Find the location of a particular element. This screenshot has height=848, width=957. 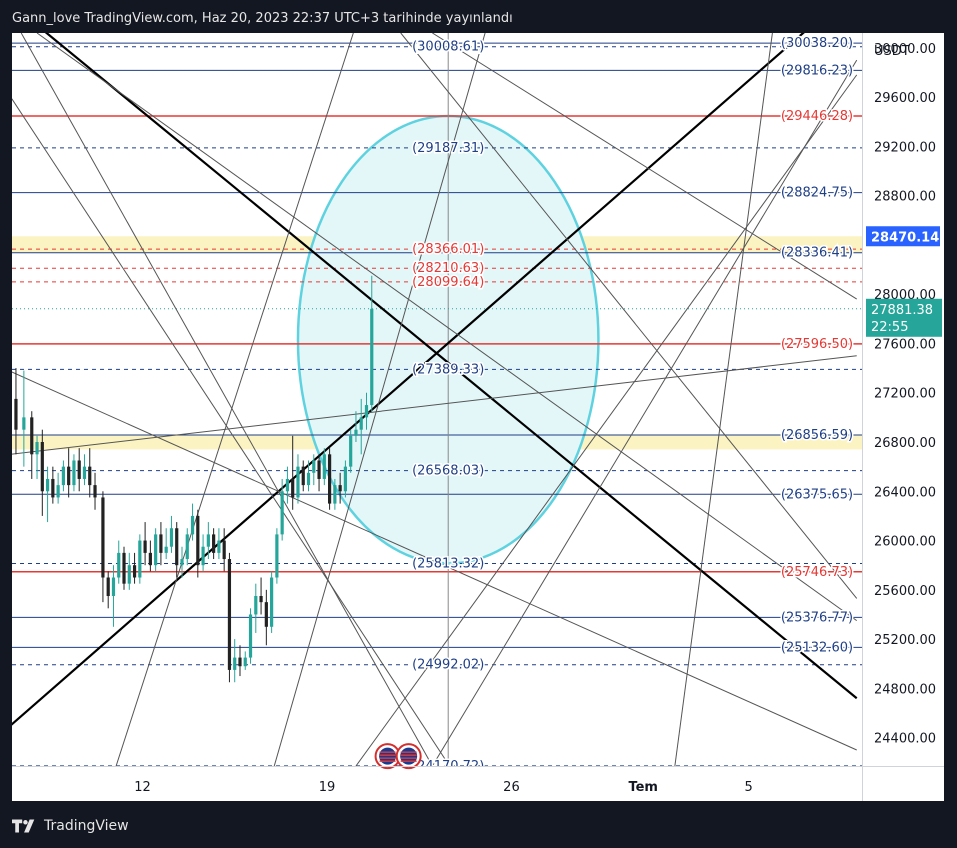

level-label: (29816.23) is located at coordinates (817, 70).